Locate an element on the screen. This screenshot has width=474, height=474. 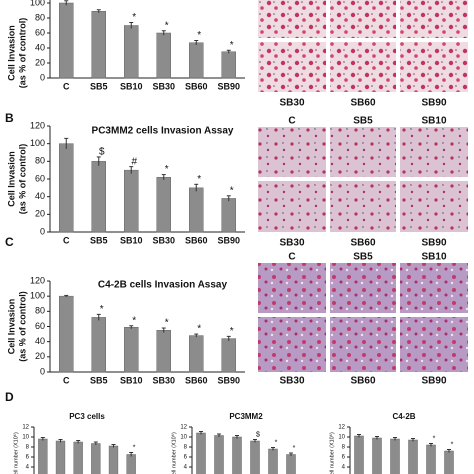
chart-title: PC3MM2 is located at coordinates (246, 416).